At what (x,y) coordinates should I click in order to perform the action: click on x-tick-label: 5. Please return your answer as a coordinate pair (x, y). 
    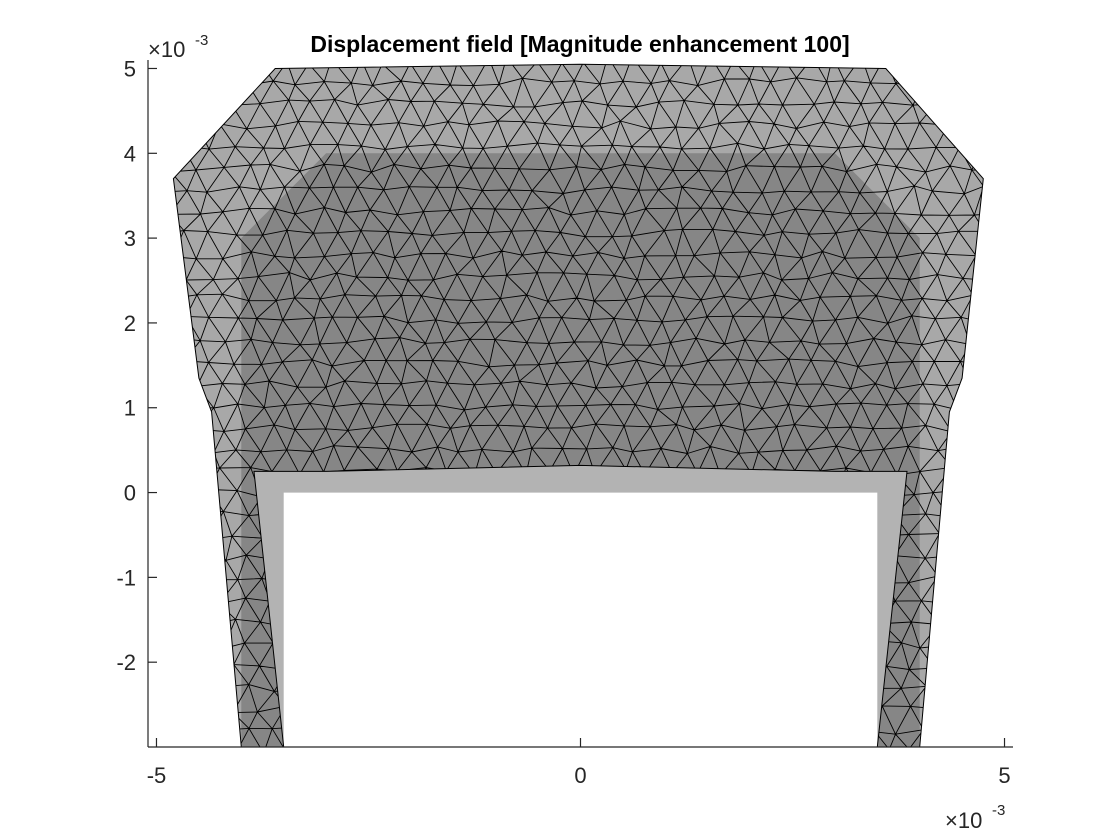
    Looking at the image, I should click on (1004, 775).